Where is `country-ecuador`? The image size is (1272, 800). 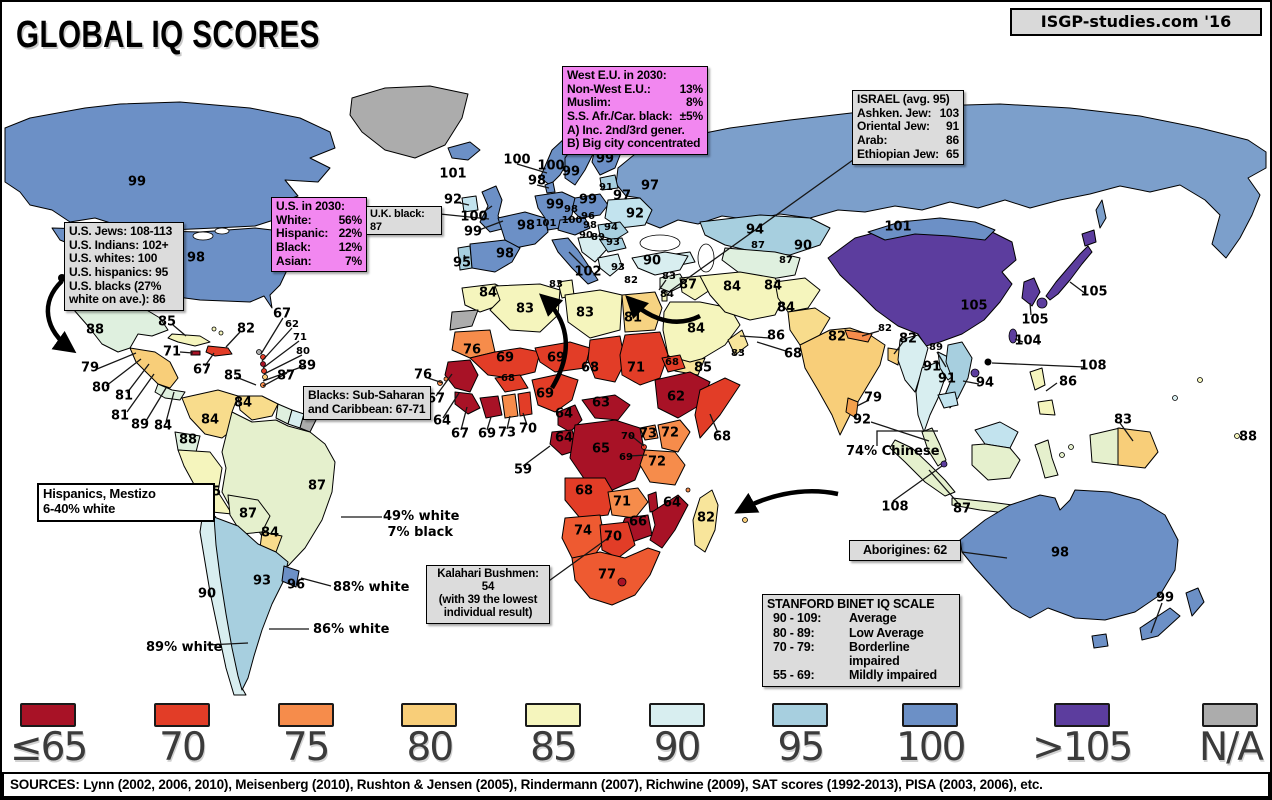 country-ecuador is located at coordinates (187, 442).